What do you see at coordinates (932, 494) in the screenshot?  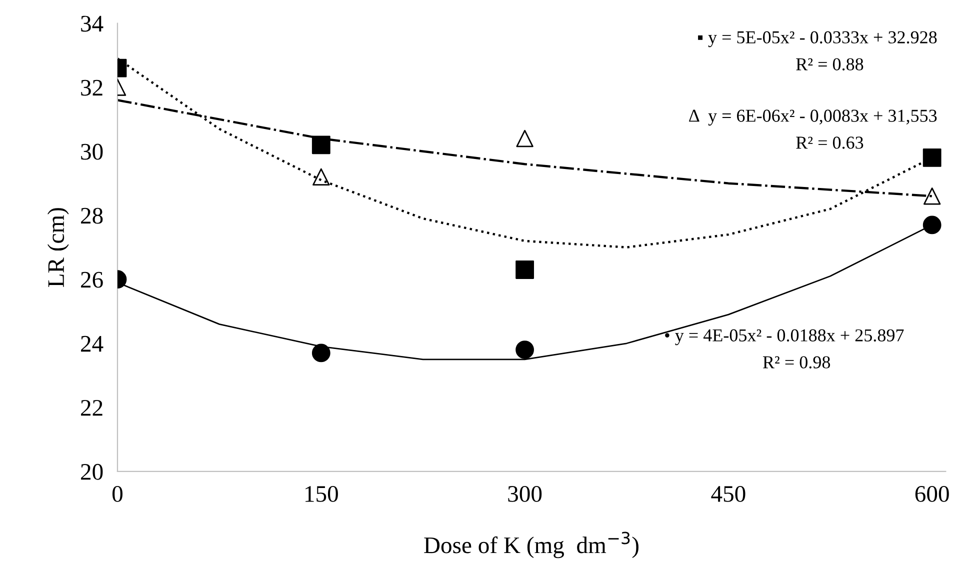 I see `x-tick-label: 600` at bounding box center [932, 494].